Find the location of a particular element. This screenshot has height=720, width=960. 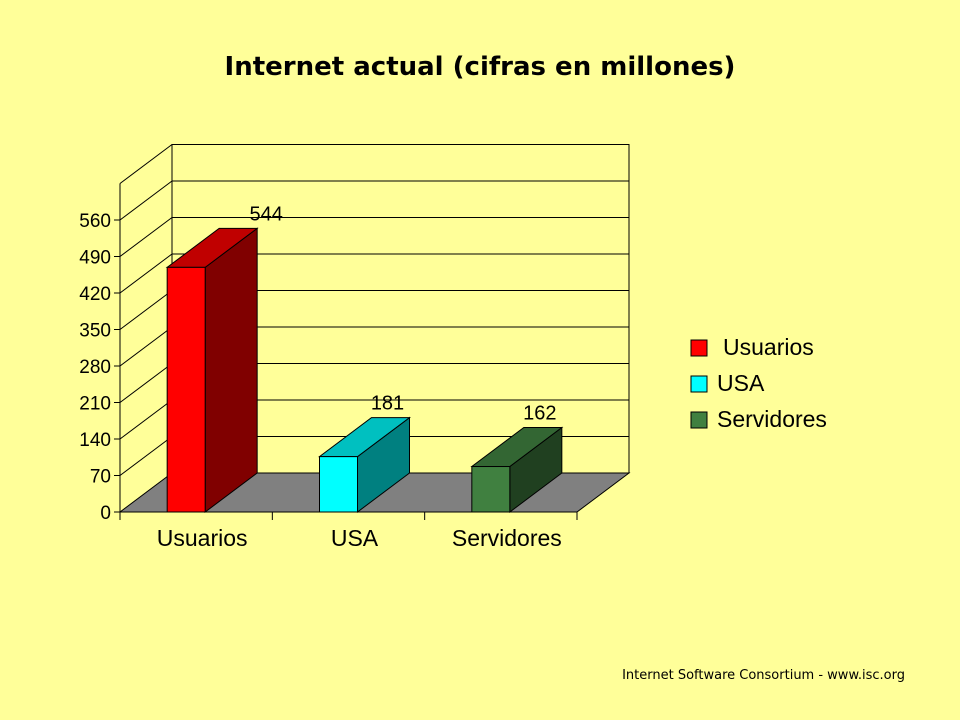

x-tick-label: Servidores is located at coordinates (507, 538).